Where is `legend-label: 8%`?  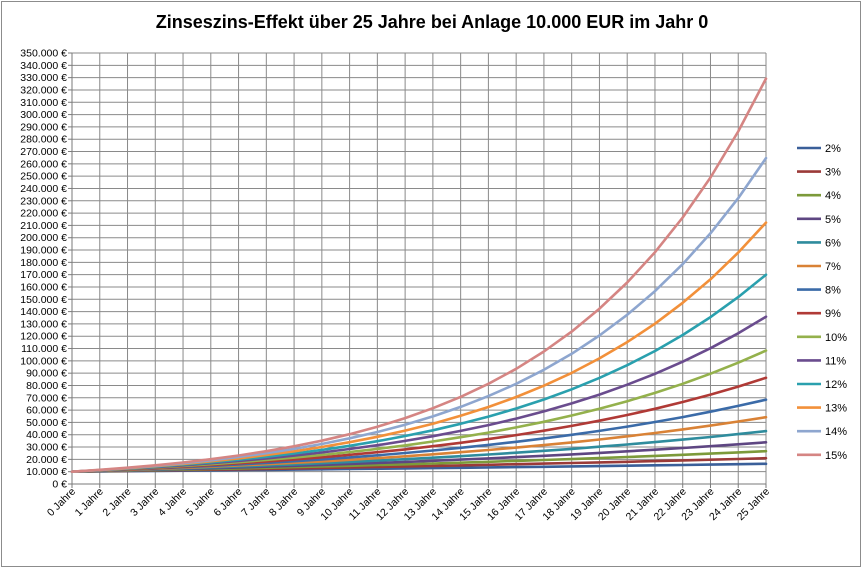 legend-label: 8% is located at coordinates (833, 291).